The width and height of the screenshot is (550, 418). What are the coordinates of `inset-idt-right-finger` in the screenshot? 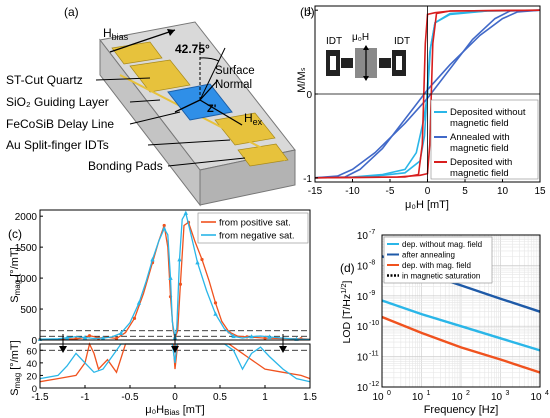 It's located at (385, 63).